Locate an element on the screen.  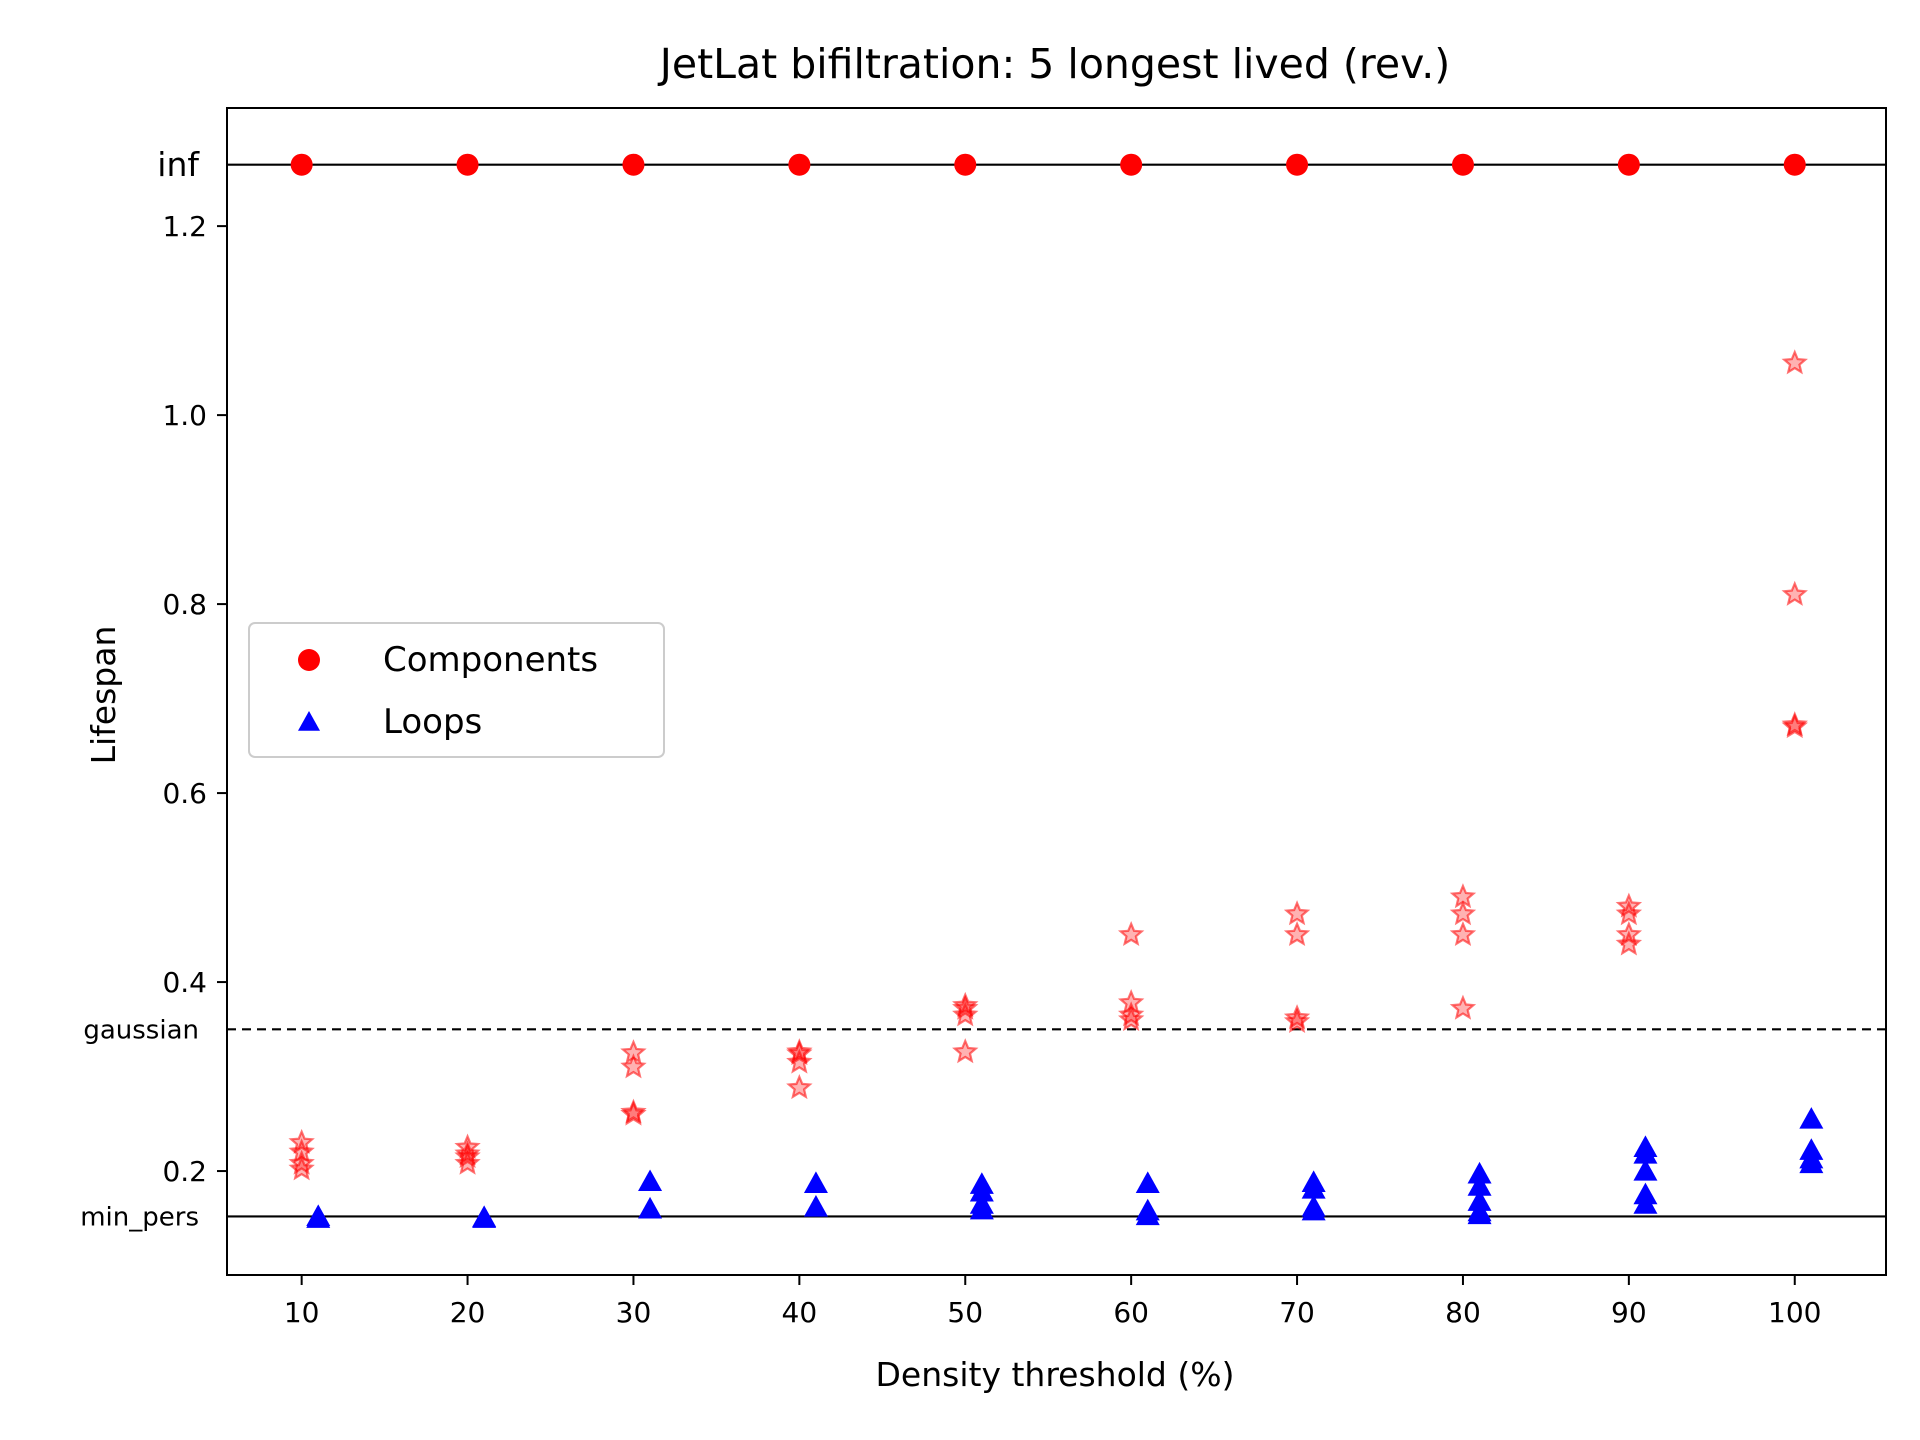
x-tick-label: 80 is located at coordinates (1463, 1312).